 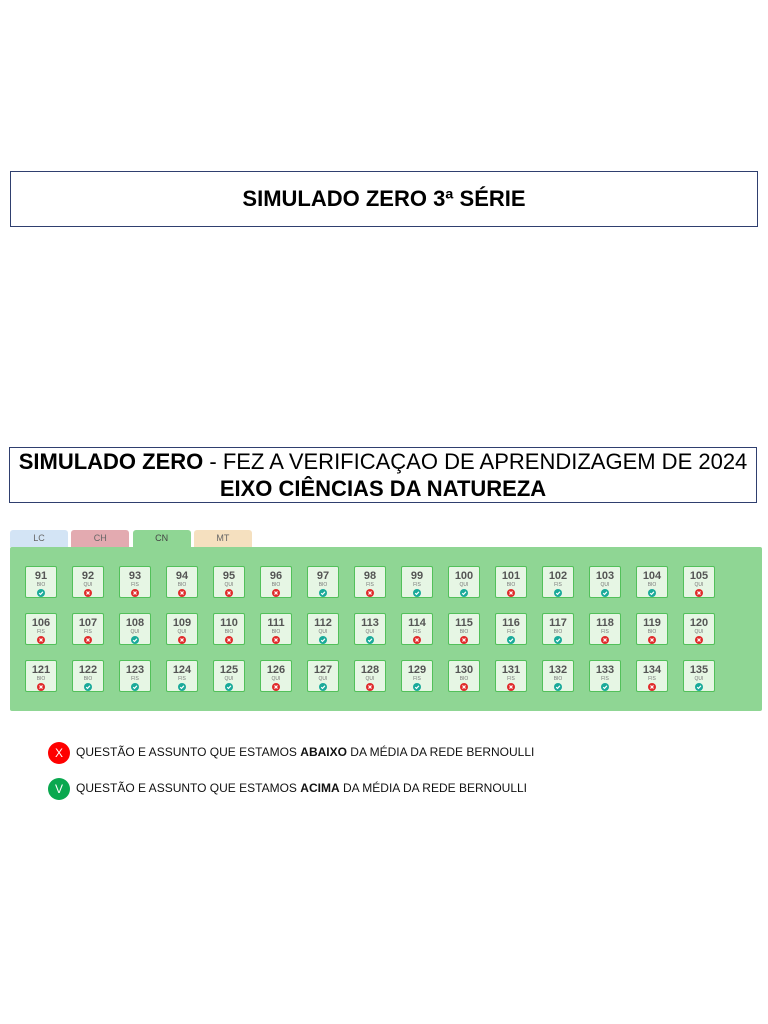 I want to click on tab: CH, so click(x=100, y=538).